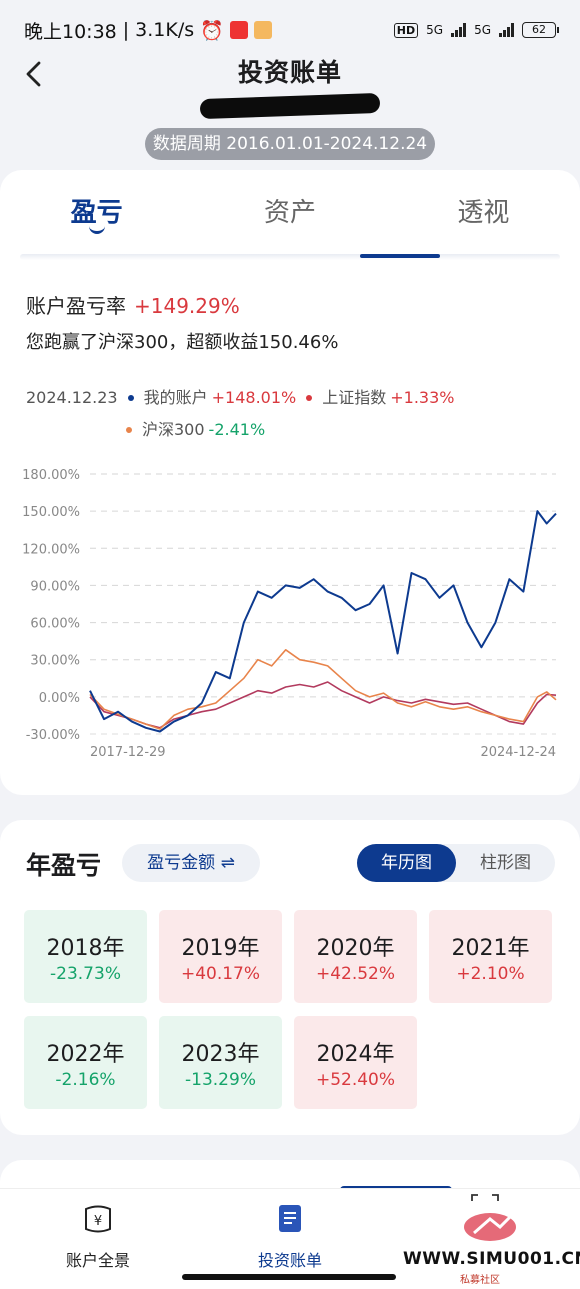 This screenshot has height=1289, width=580. What do you see at coordinates (289, 1277) in the screenshot?
I see `home-indicator` at bounding box center [289, 1277].